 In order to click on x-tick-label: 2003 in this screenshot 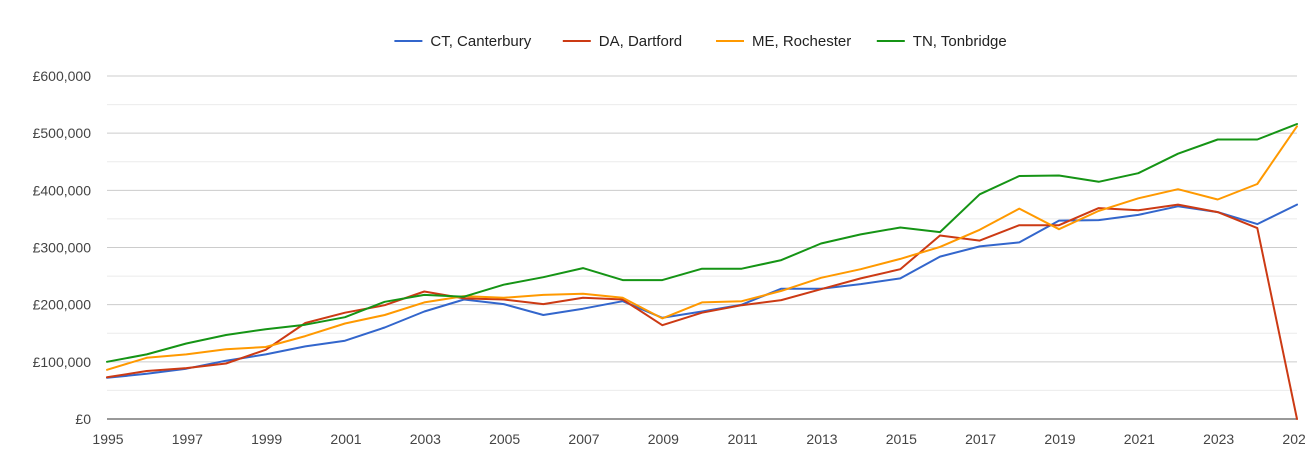, I will do `click(425, 439)`.